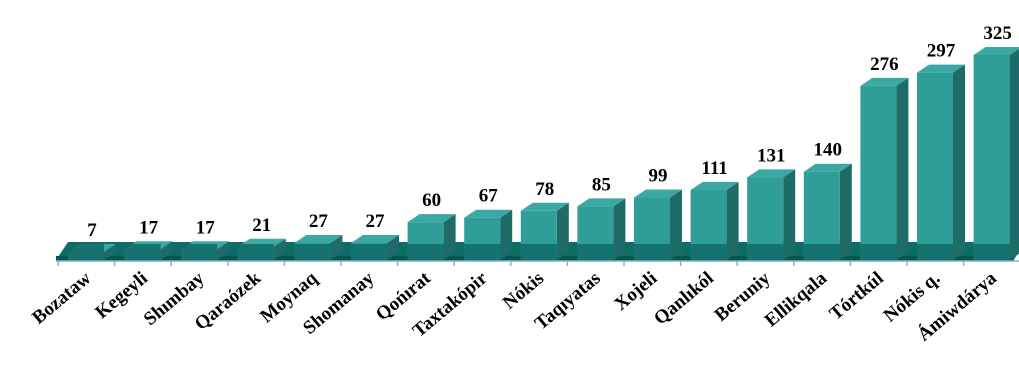 The width and height of the screenshot is (1019, 383). Describe the element at coordinates (714, 168) in the screenshot. I see `data-label: 111` at that location.